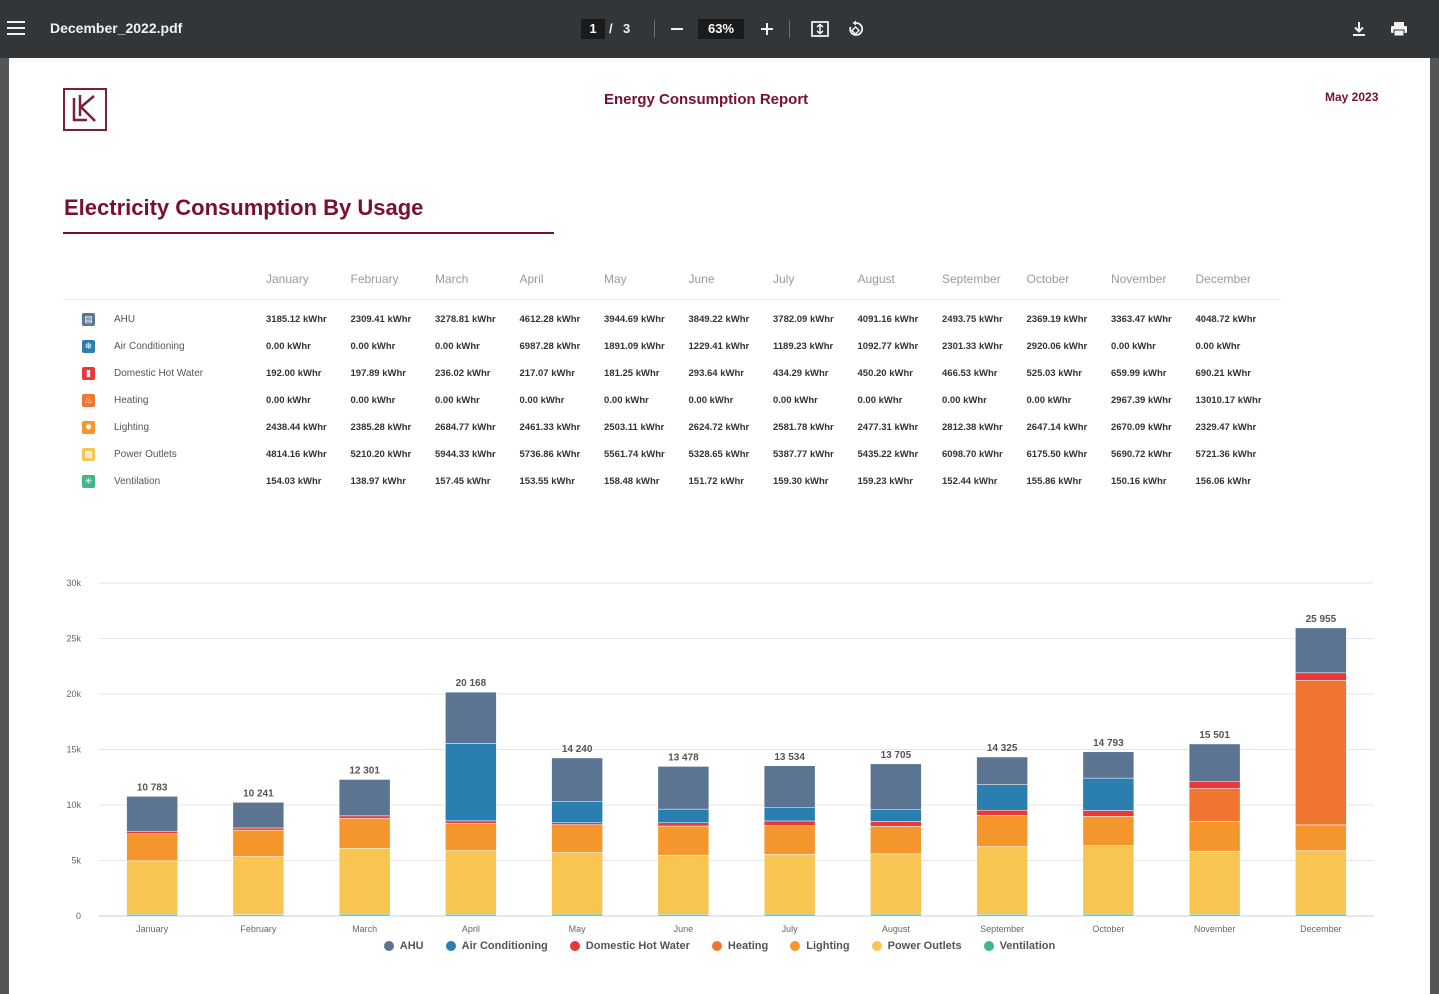  What do you see at coordinates (504, 946) in the screenshot?
I see `legend-label: Air Conditioning` at bounding box center [504, 946].